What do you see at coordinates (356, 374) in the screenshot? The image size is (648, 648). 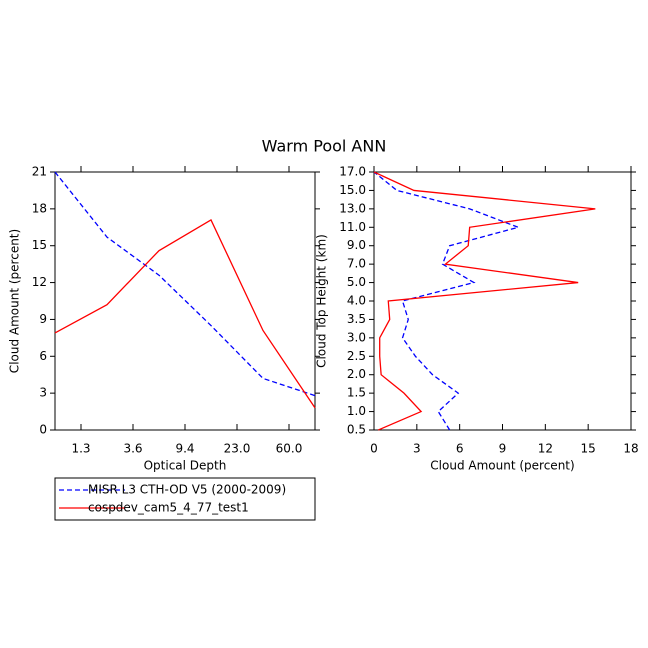 I see `y-tick-label: 2.0` at bounding box center [356, 374].